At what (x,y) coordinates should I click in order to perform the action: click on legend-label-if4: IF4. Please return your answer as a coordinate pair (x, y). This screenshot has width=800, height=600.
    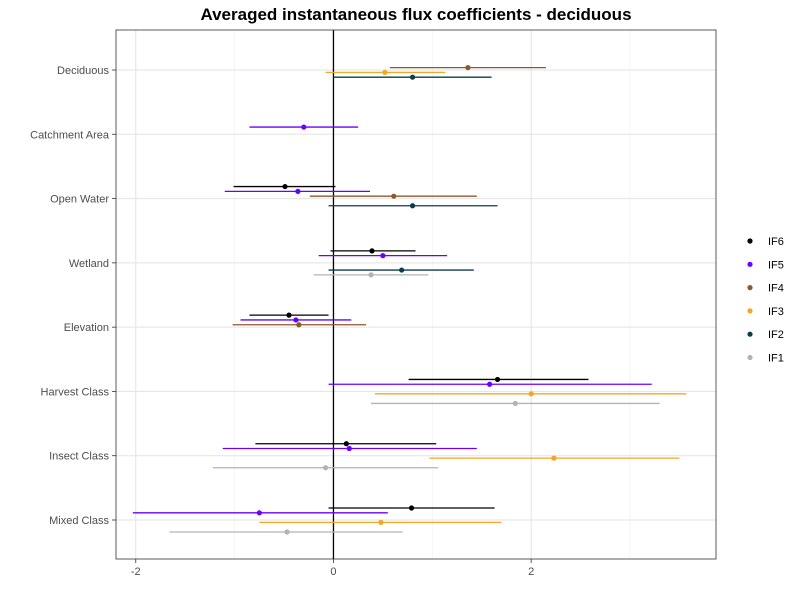
    Looking at the image, I should click on (776, 289).